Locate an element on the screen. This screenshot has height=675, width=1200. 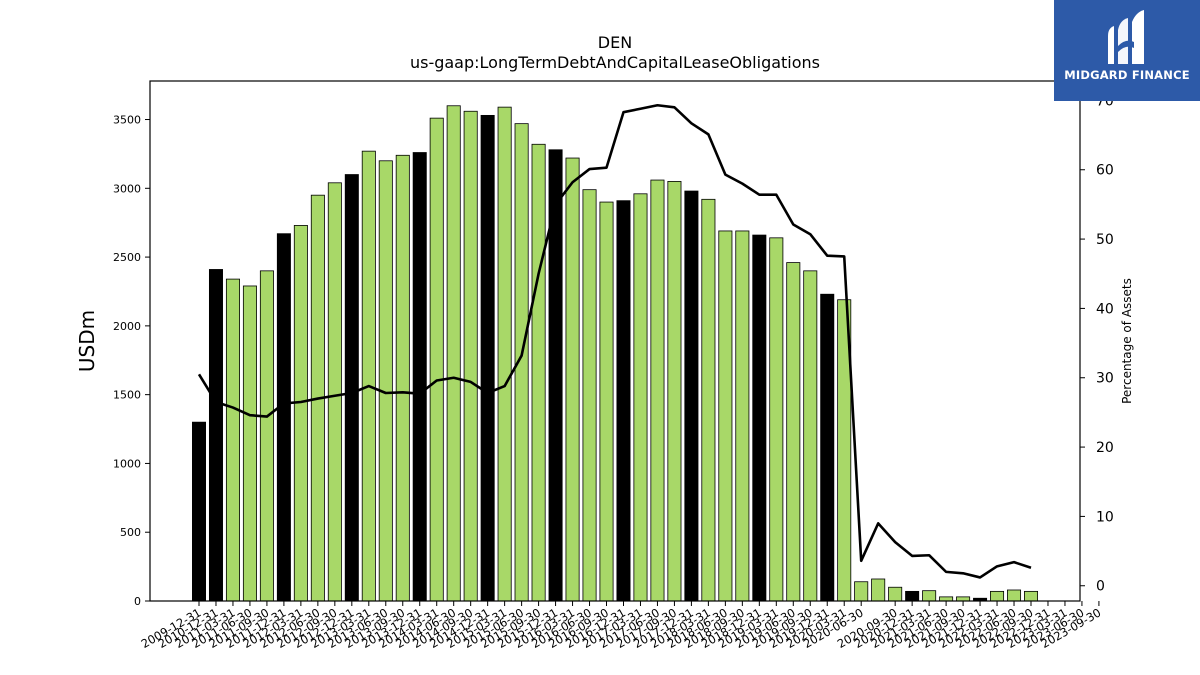
y2-tick-label: 30 is located at coordinates (1105, 379).